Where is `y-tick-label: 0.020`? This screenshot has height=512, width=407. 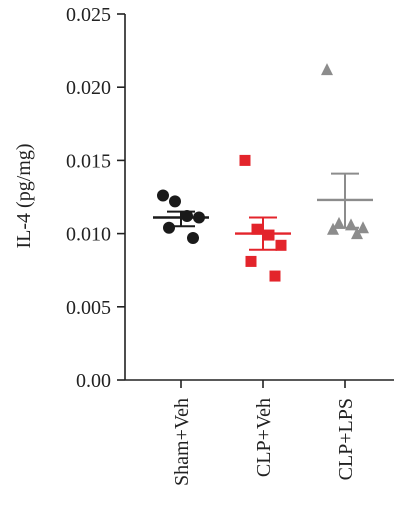
y-tick-label: 0.020 is located at coordinates (88, 88).